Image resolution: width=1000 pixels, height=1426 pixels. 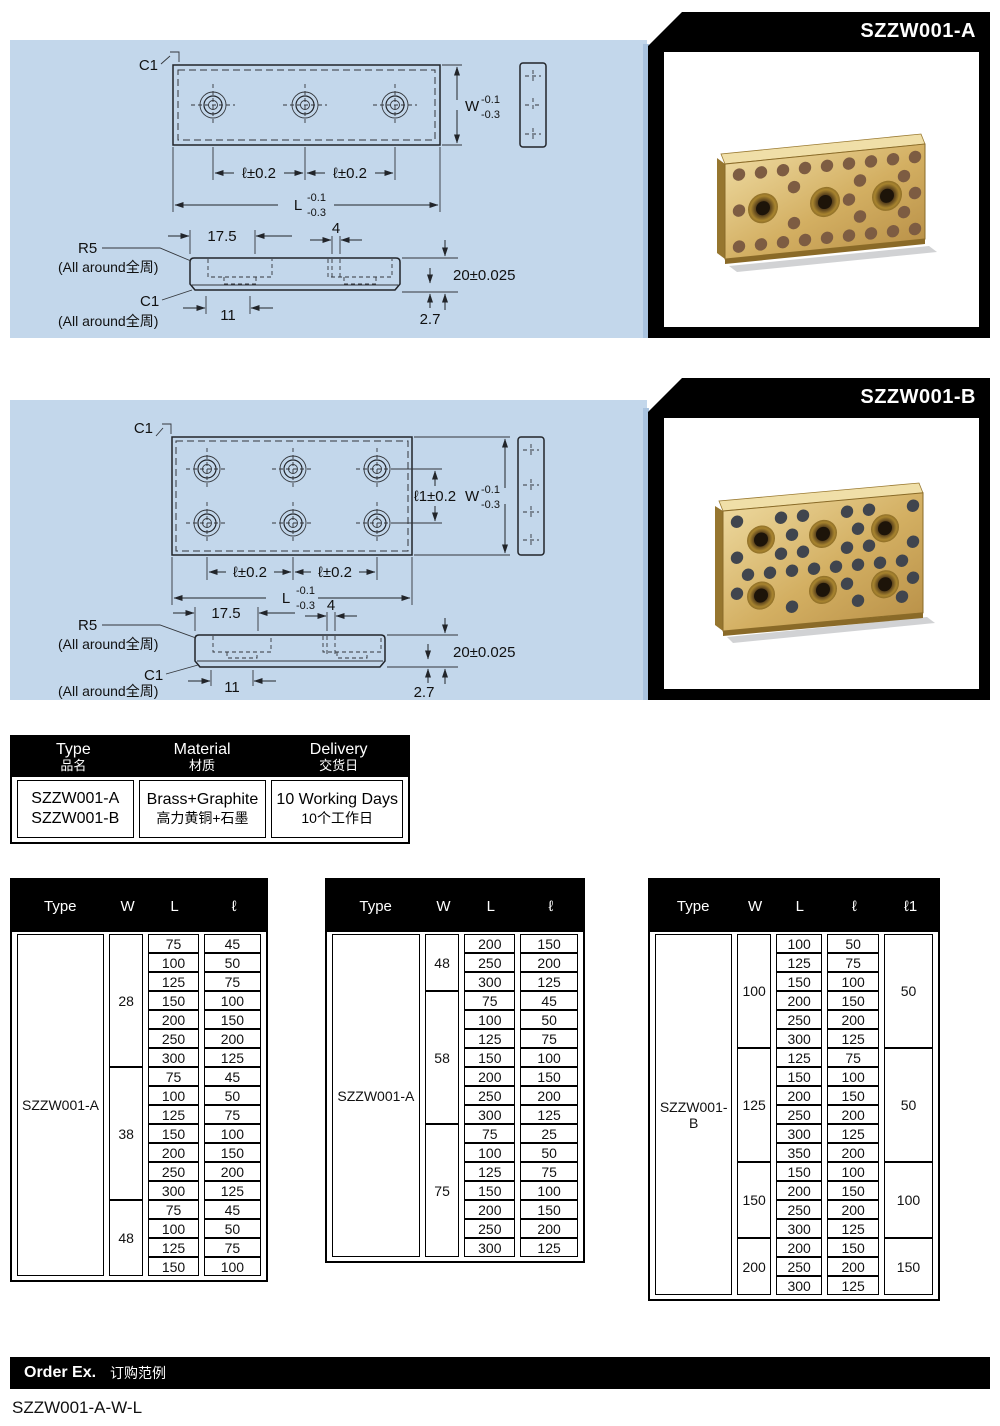 I want to click on product-photo-frame-a: SZZW001-A, so click(x=819, y=175).